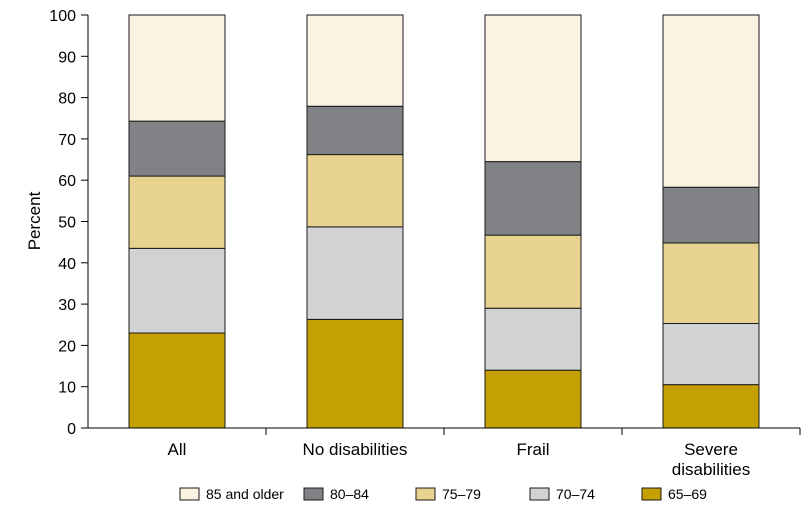 Image resolution: width=810 pixels, height=512 pixels. What do you see at coordinates (711, 469) in the screenshot?
I see `x-category-label-line: disabilities` at bounding box center [711, 469].